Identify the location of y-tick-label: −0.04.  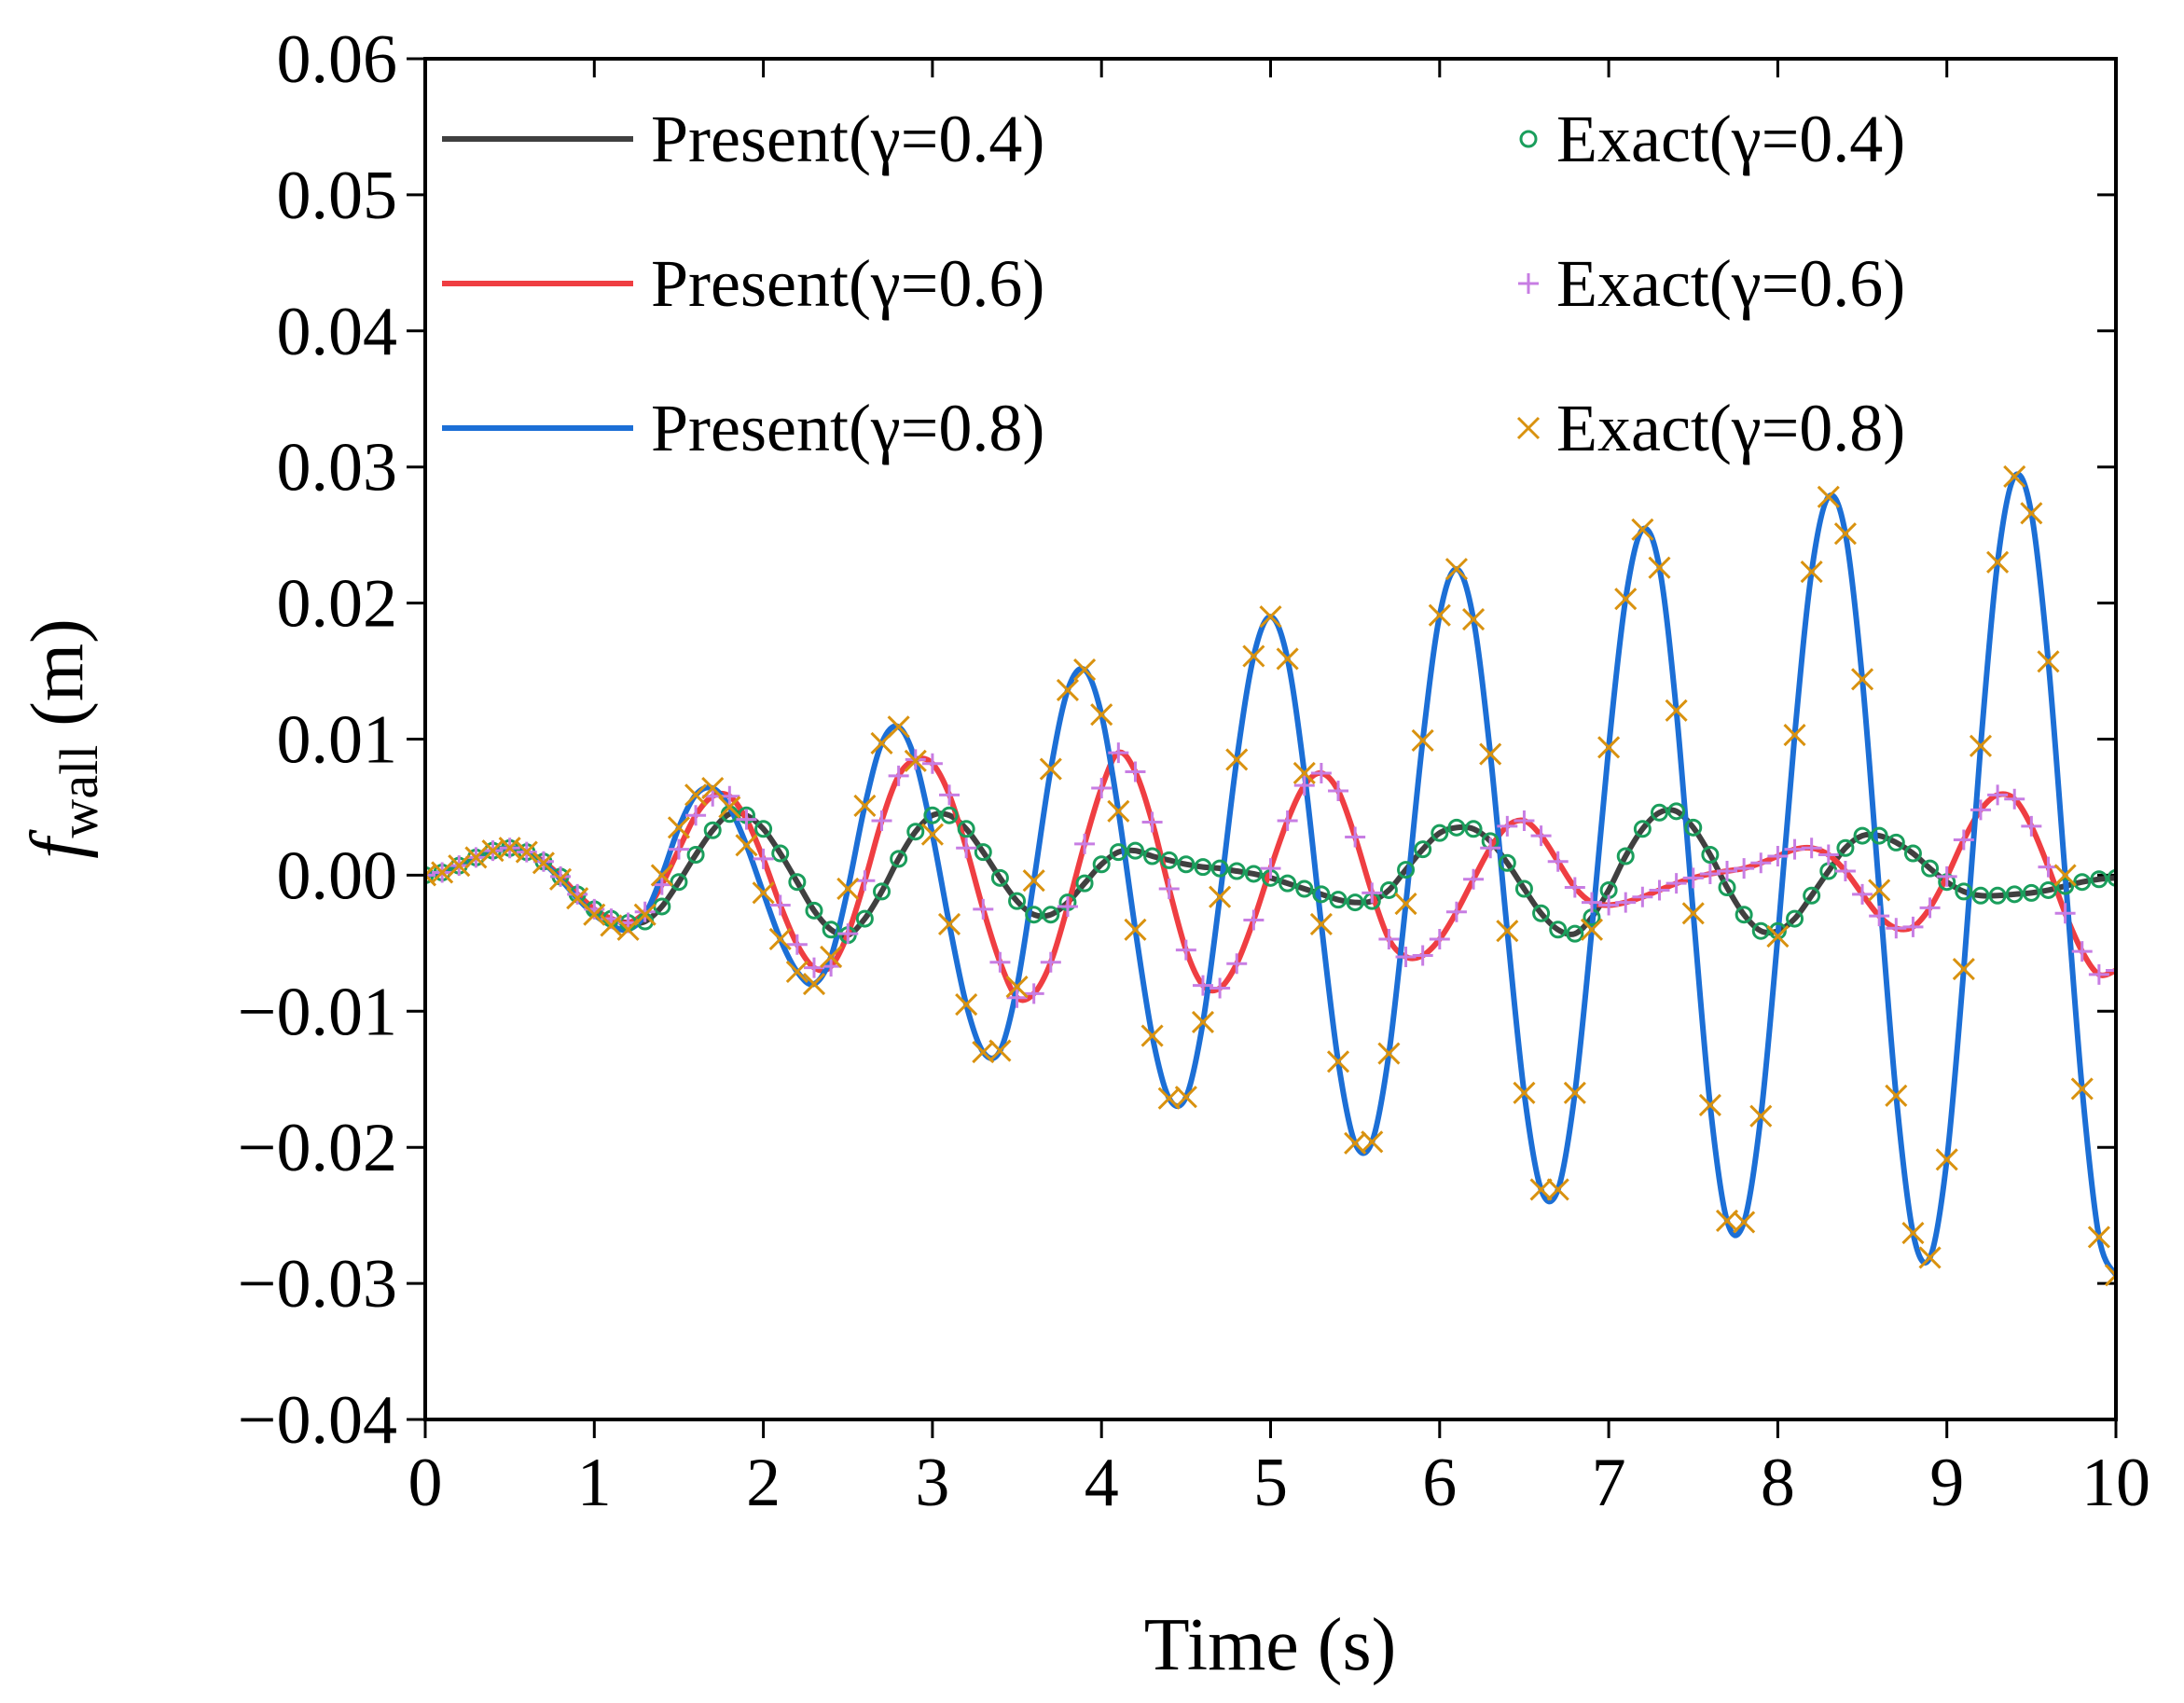
(317, 1420).